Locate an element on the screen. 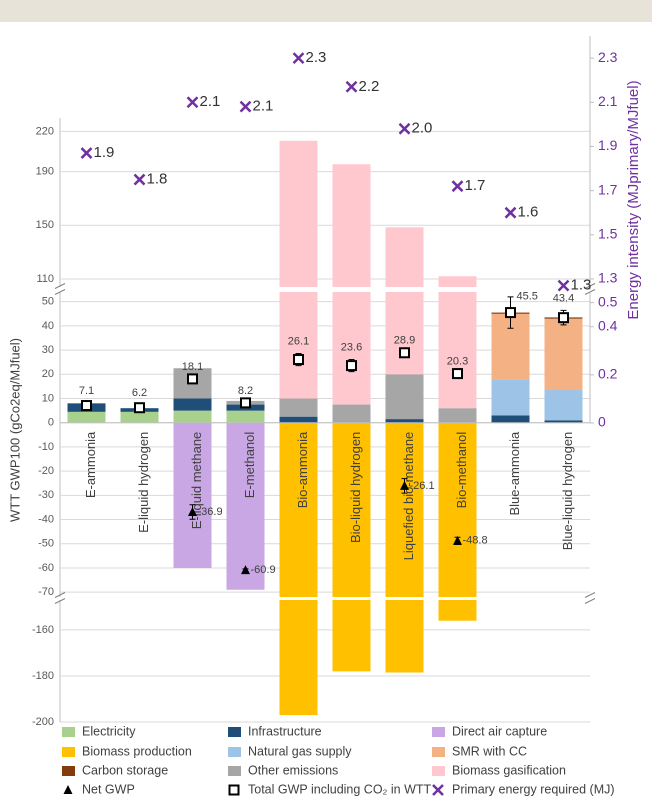  value-label: 2.3 is located at coordinates (316, 57).